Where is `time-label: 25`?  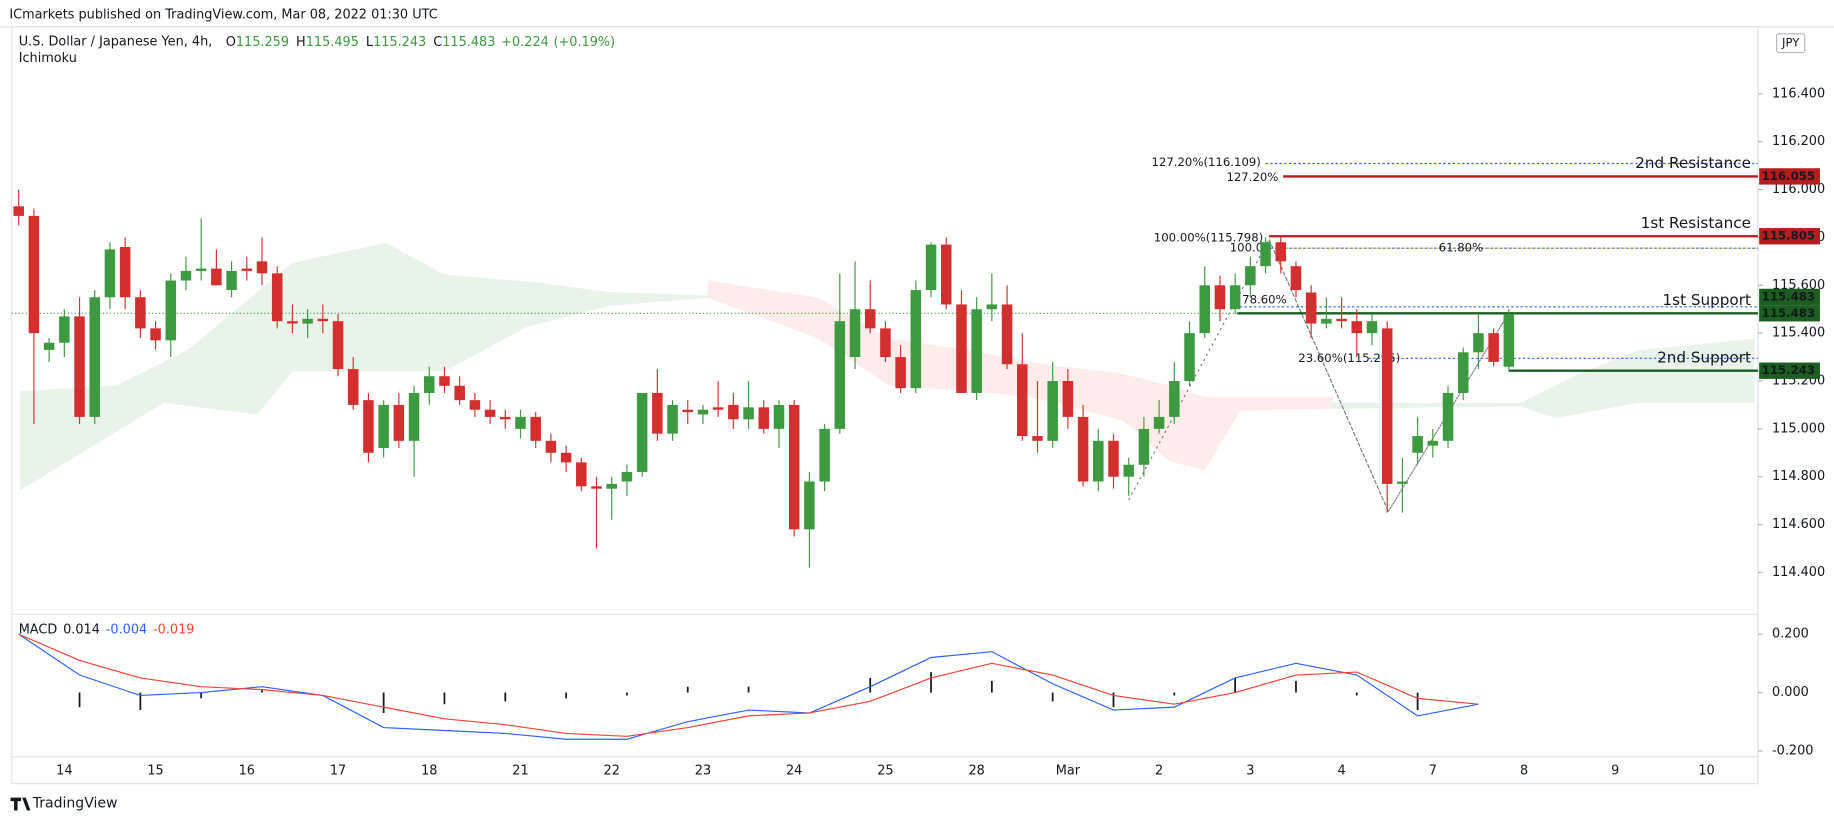
time-label: 25 is located at coordinates (885, 770).